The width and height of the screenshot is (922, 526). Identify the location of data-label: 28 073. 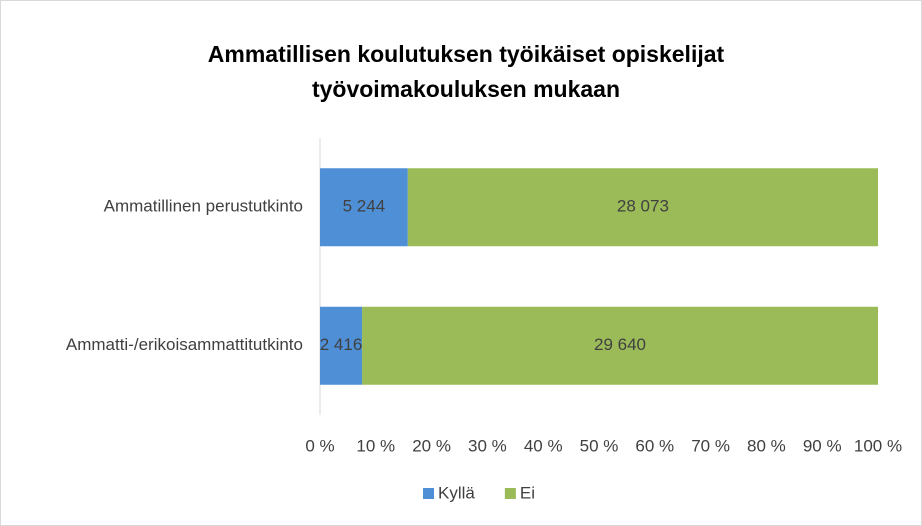
(643, 206).